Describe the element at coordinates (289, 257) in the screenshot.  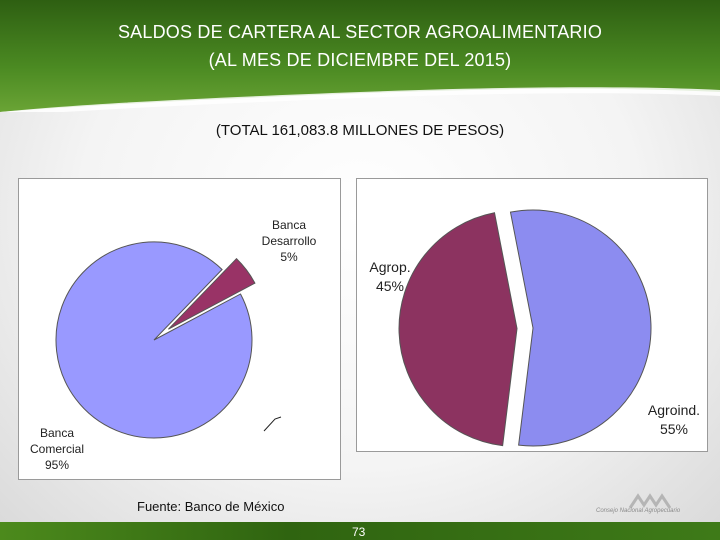
I see `label-banca-desarrollo-pct: 5%` at that location.